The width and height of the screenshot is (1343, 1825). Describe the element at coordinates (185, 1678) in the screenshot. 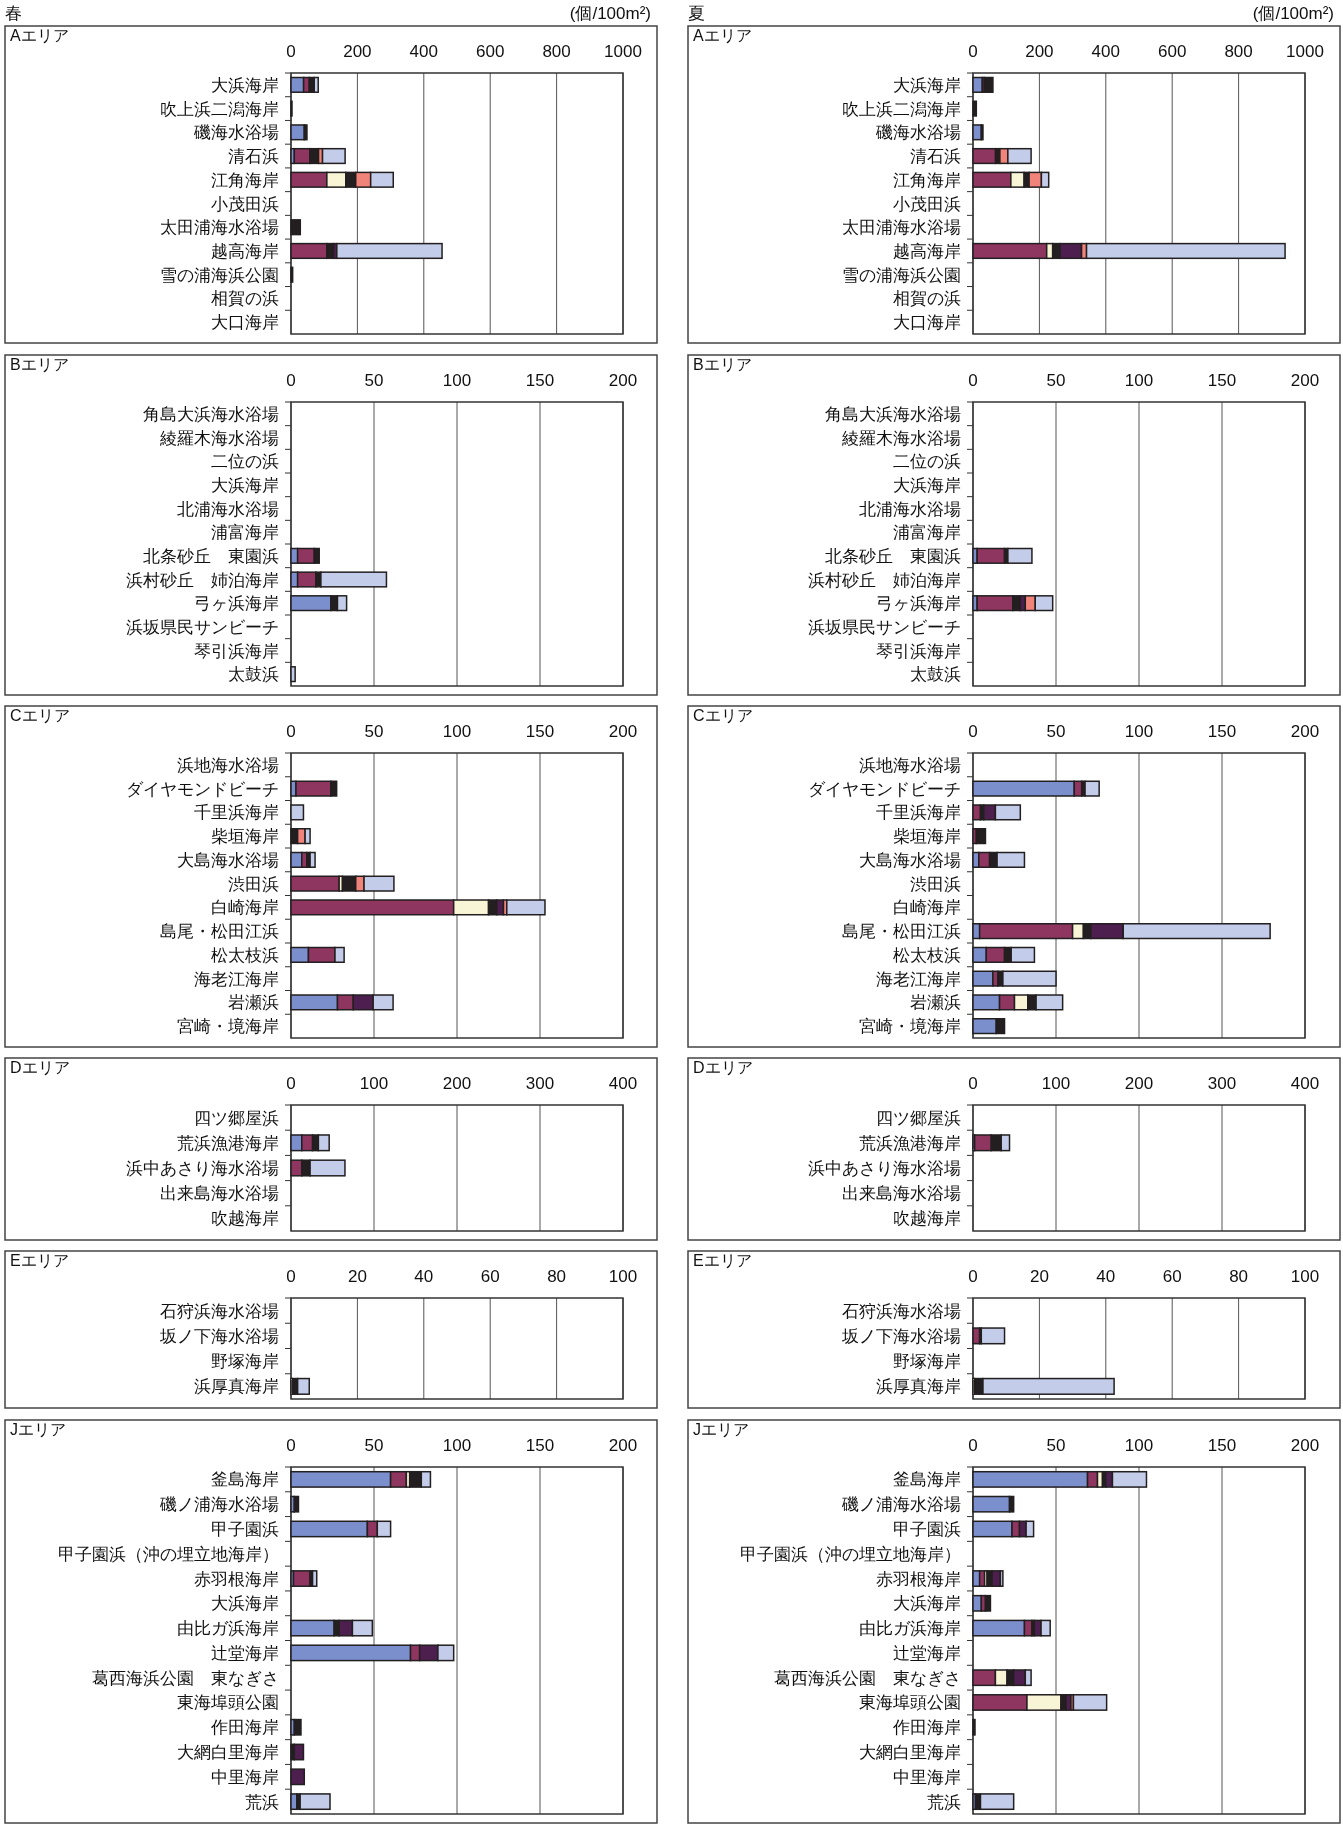

I see `y-tick-label: 葛西海浜公園 東なぎさ` at that location.